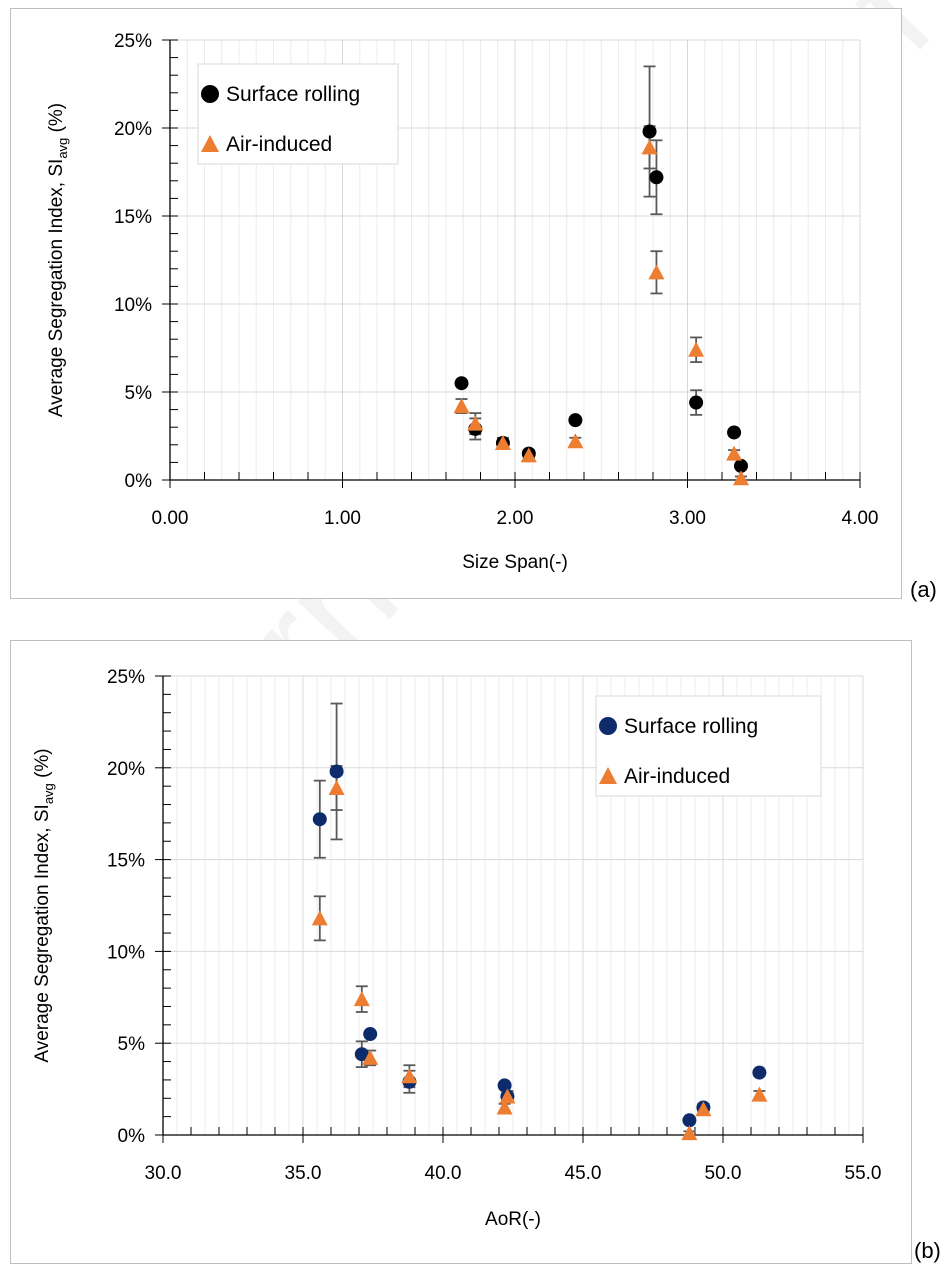  I want to click on x-tick-label: 35.0, so click(303, 1173).